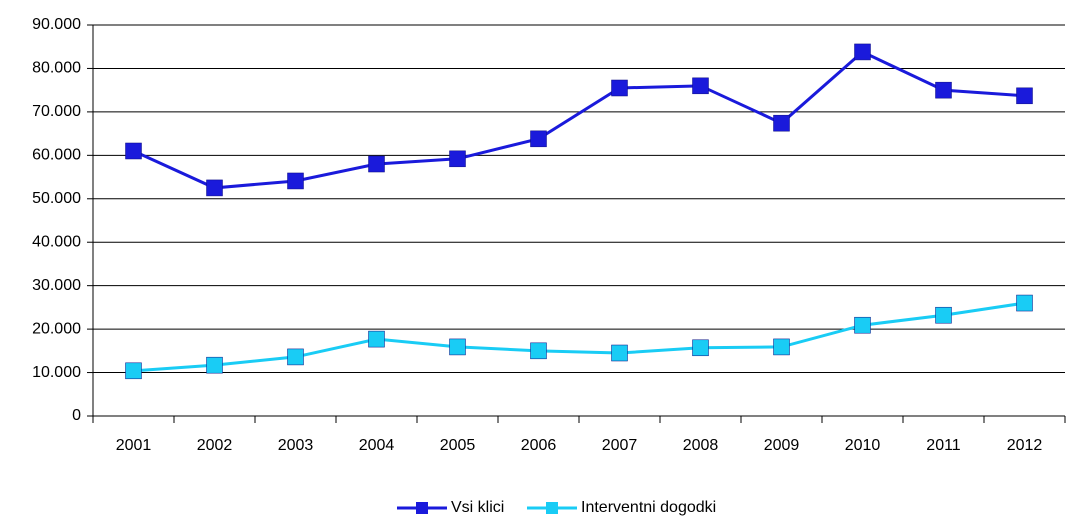 The image size is (1066, 519). I want to click on x-tick-label: 2006, so click(539, 445).